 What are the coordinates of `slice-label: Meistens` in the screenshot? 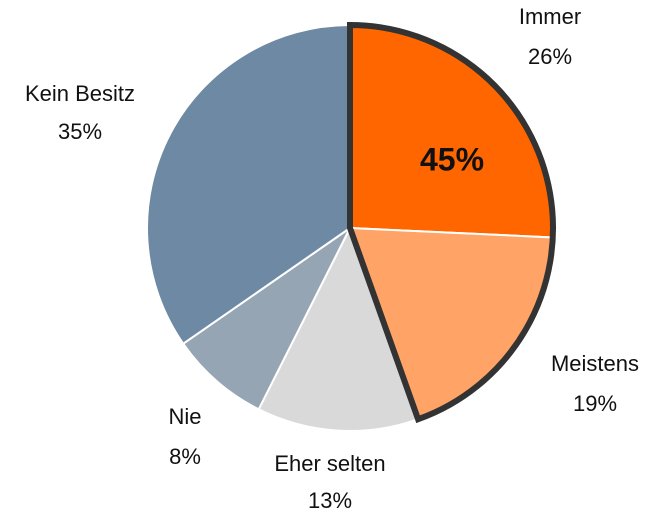 It's located at (595, 363).